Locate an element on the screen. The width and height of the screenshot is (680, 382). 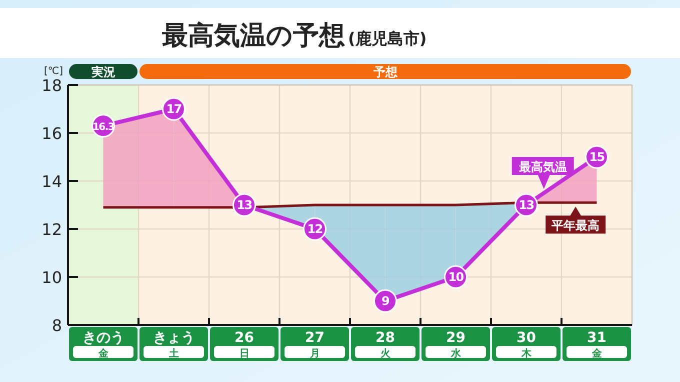
series-label: 最高気温 is located at coordinates (542, 167).